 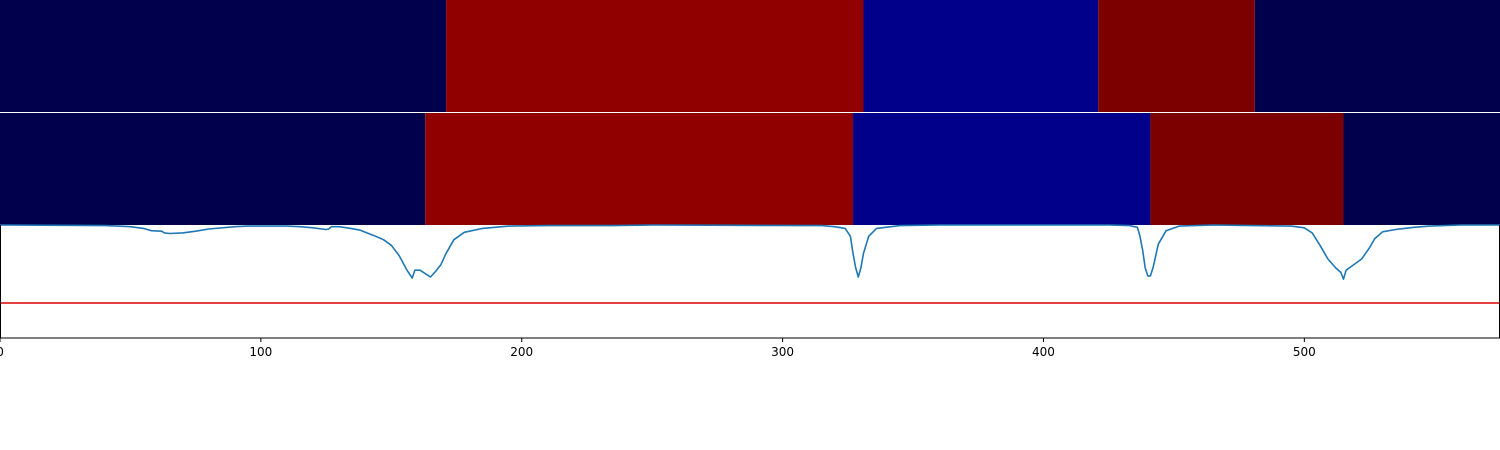 What do you see at coordinates (782, 352) in the screenshot?
I see `x-tick-label-300: 300` at bounding box center [782, 352].